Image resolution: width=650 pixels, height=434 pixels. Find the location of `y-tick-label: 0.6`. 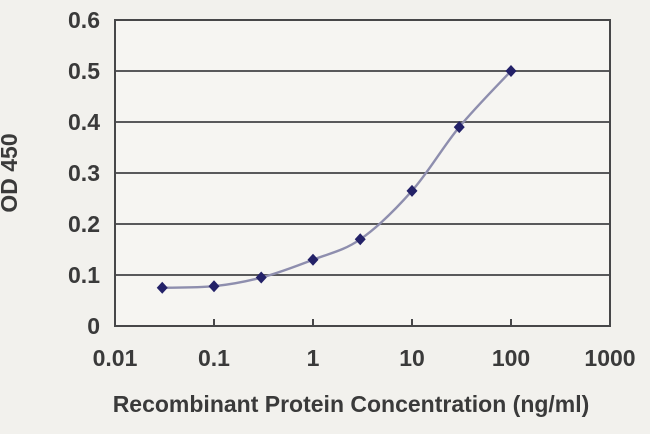

y-tick-label: 0.6 is located at coordinates (84, 20).